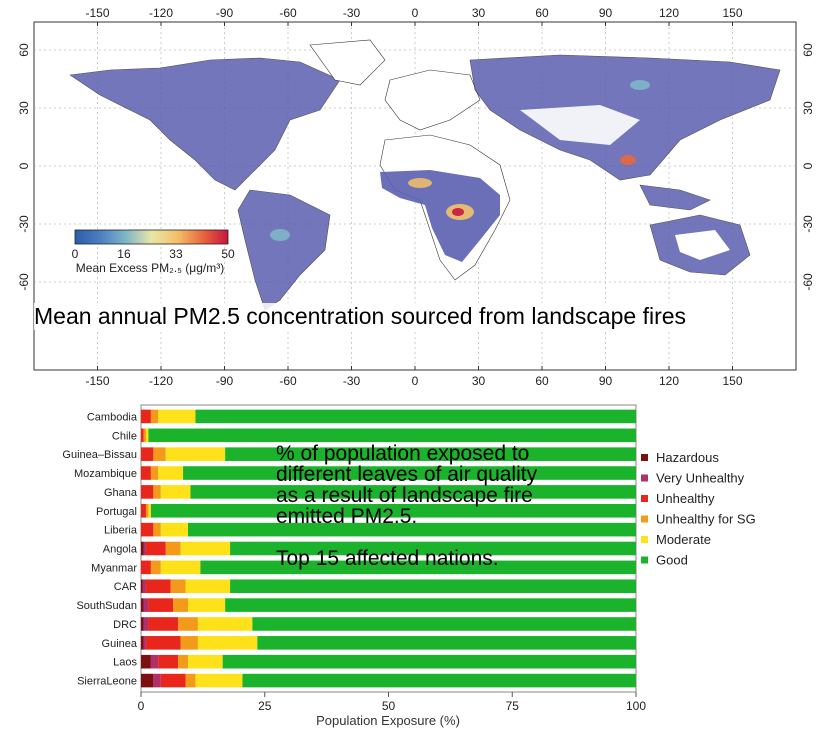 The image size is (826, 747). I want to click on map-lon-tick-top: 60, so click(542, 13).